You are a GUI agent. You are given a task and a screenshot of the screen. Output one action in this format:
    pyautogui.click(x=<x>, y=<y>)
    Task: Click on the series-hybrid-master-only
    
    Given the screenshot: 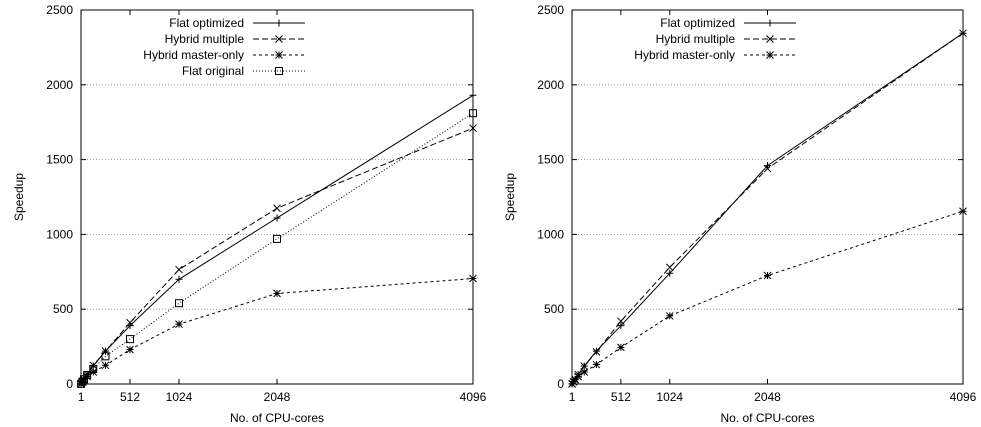 What is the action you would take?
    pyautogui.click(x=277, y=331)
    